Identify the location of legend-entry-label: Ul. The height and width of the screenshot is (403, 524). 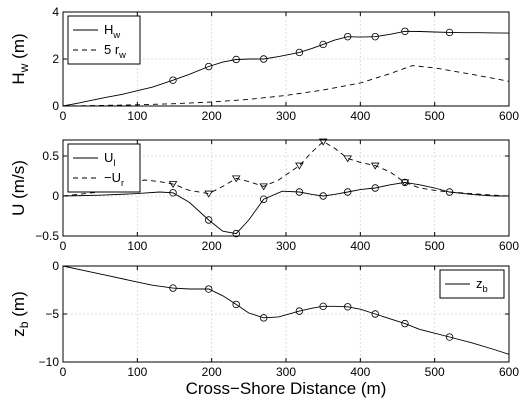
(109, 159).